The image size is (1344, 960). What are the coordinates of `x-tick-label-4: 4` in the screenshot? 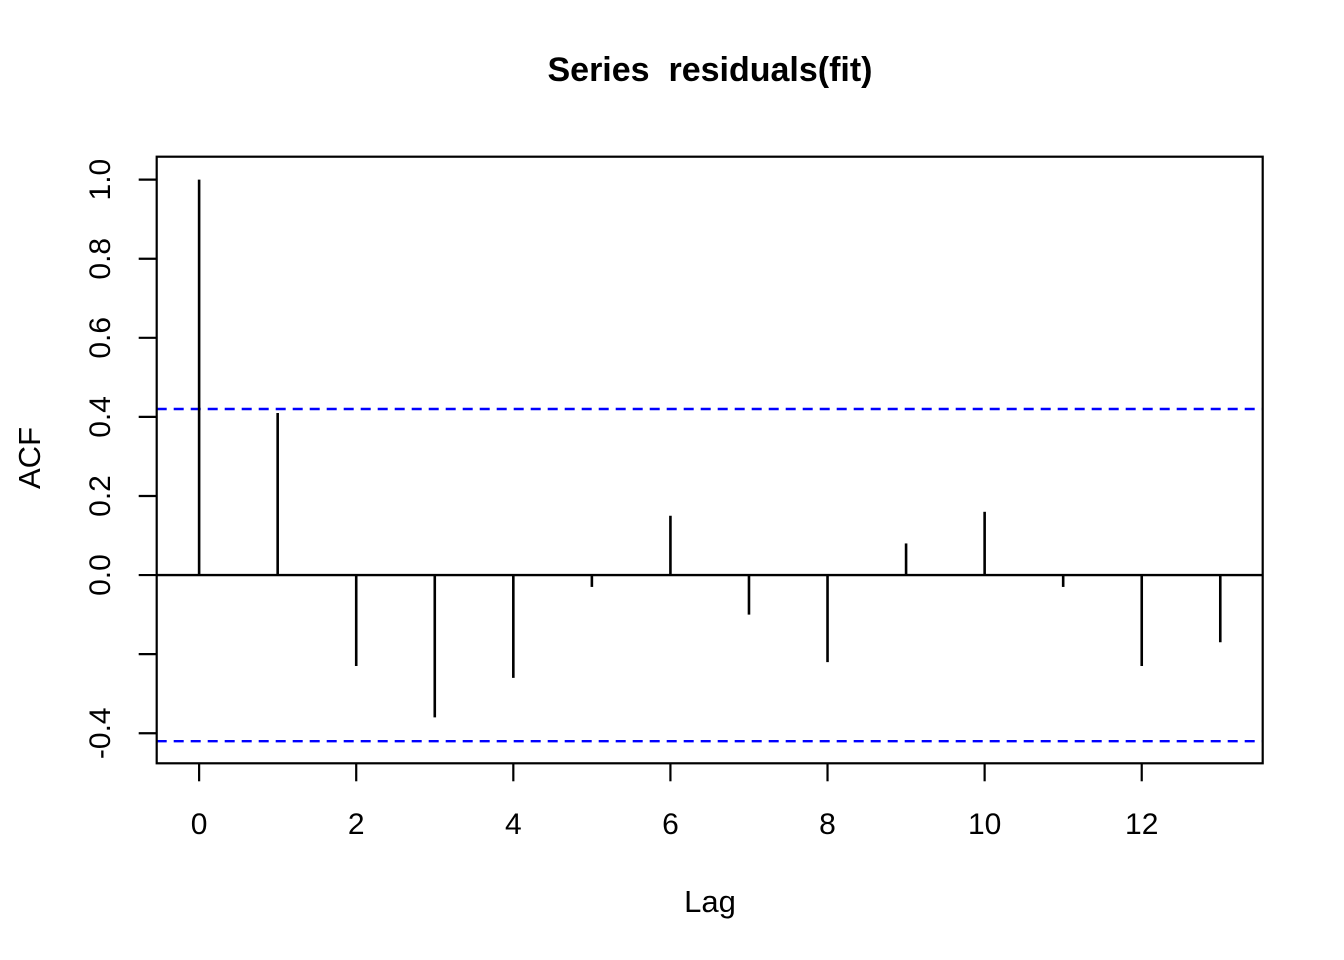 It's located at (513, 824).